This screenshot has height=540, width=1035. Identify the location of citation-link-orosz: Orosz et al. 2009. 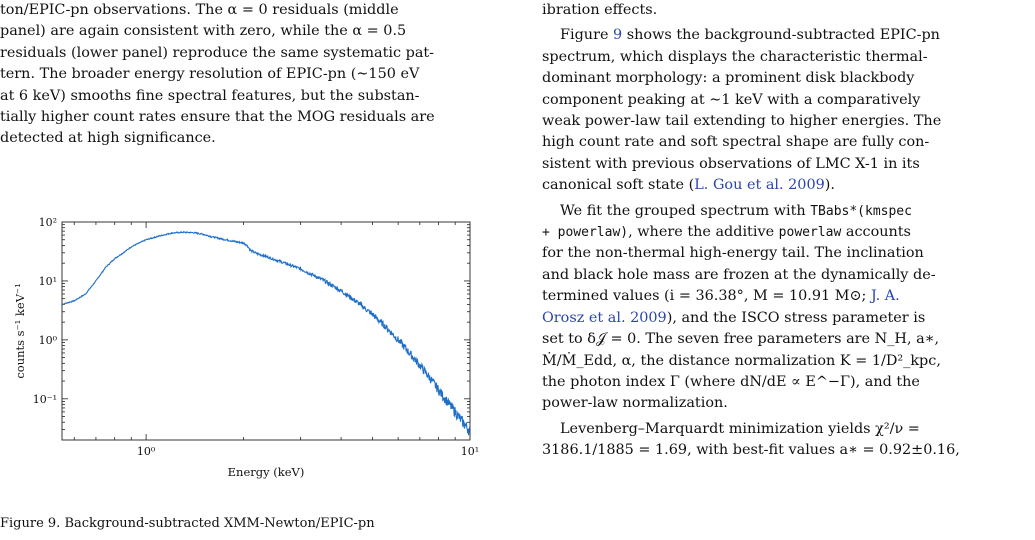
(604, 317).